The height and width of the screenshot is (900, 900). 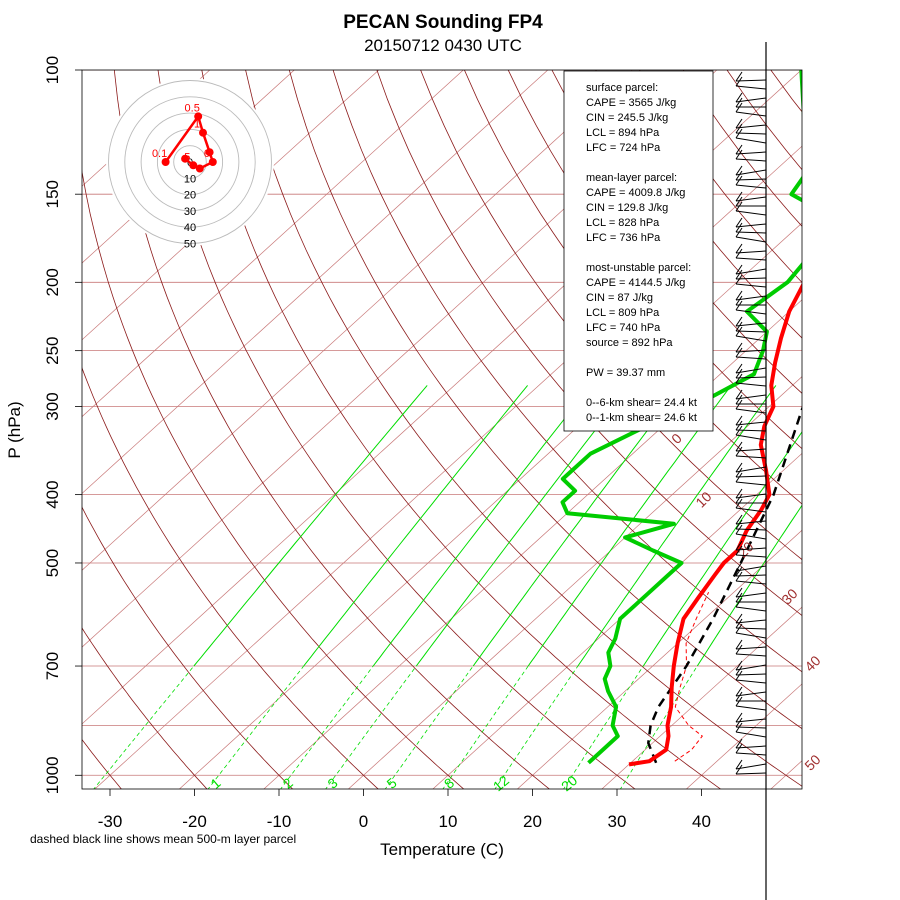 I want to click on x-tick-label: 20, so click(x=532, y=821).